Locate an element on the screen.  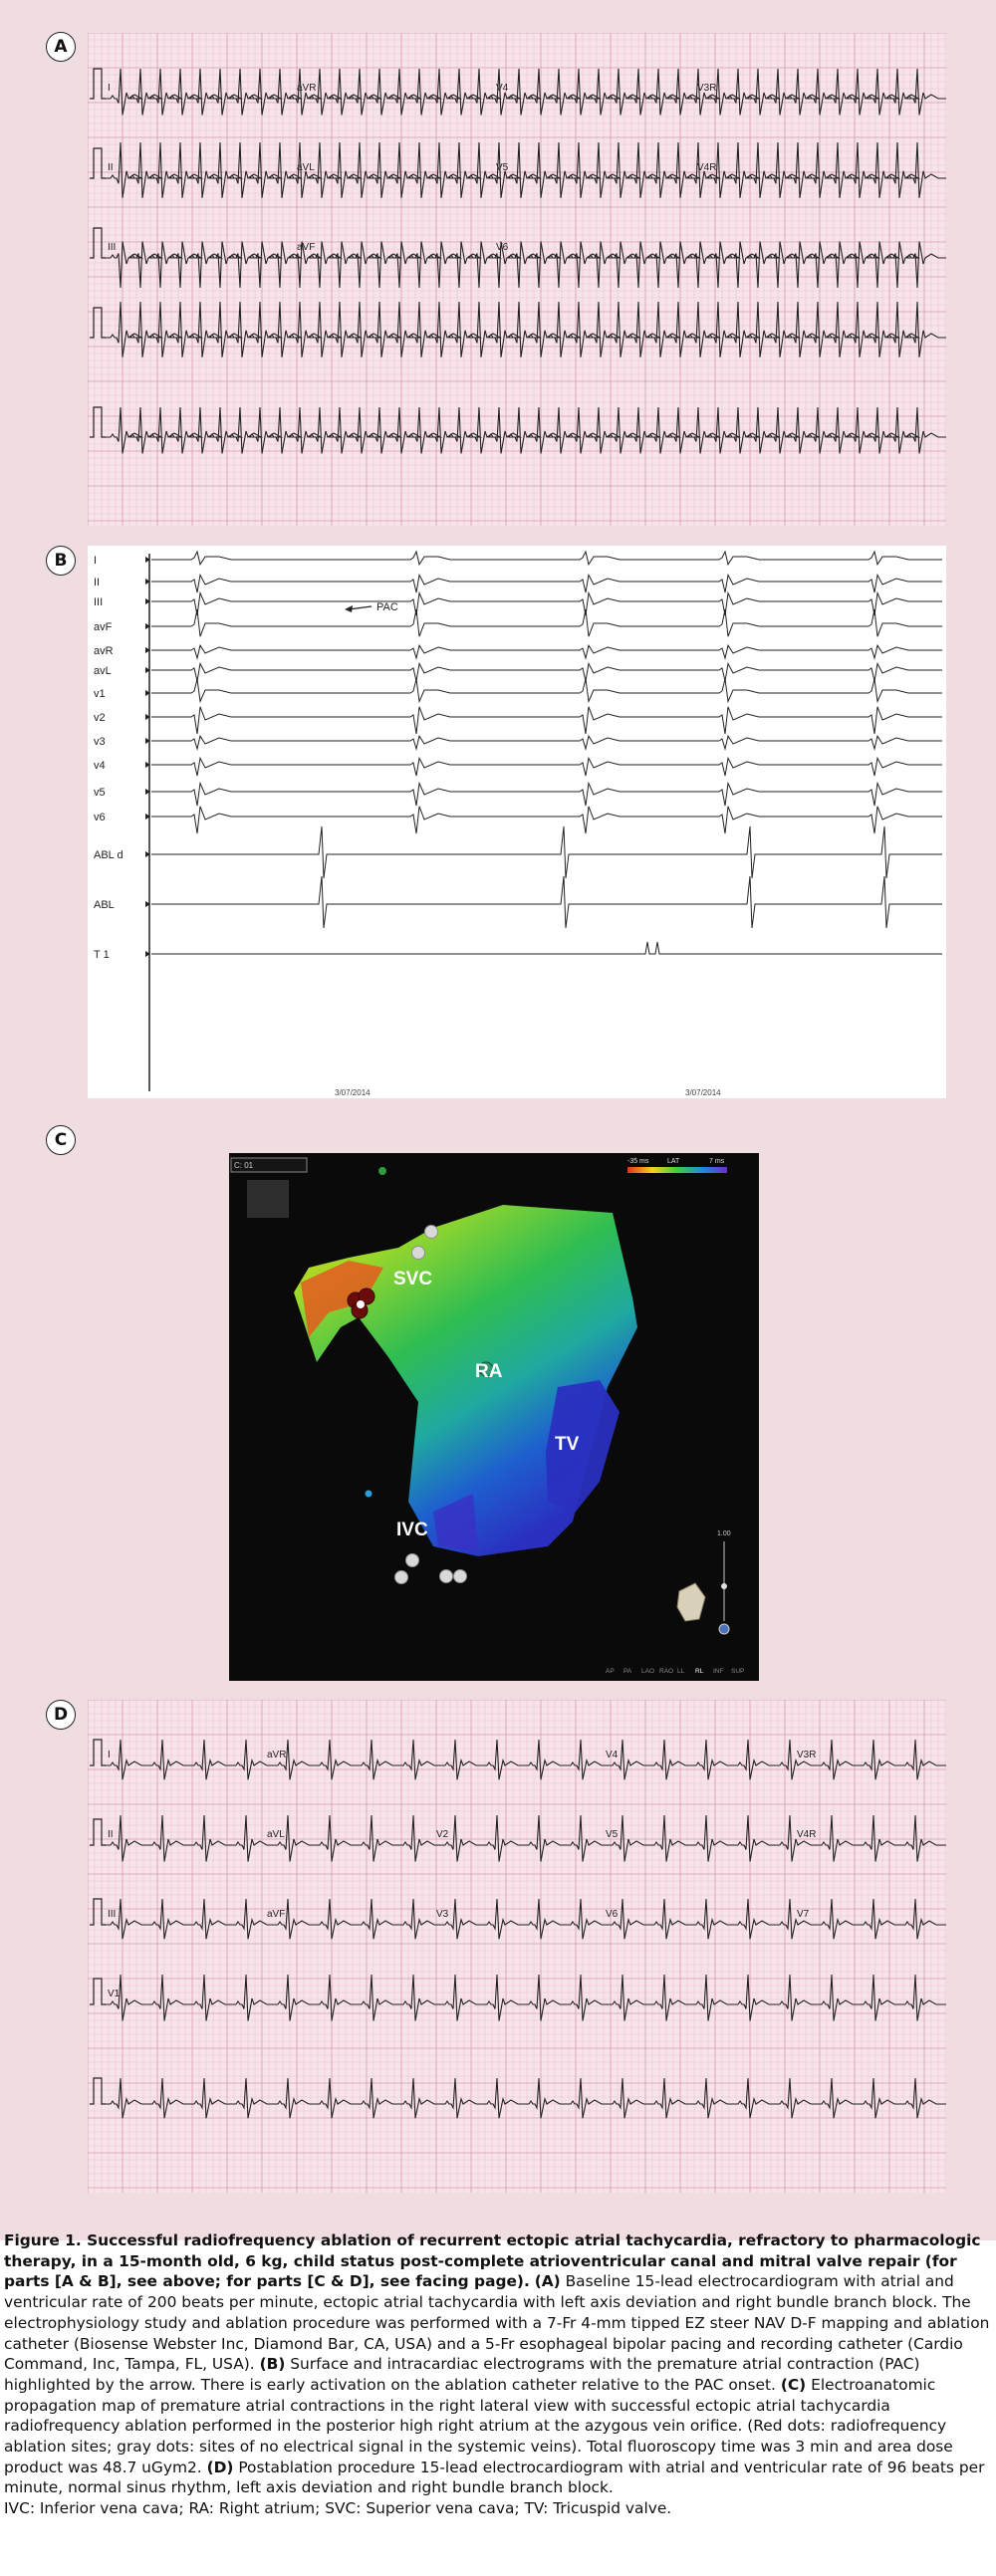
map-selector-label: C: 01 is located at coordinates (244, 1165).